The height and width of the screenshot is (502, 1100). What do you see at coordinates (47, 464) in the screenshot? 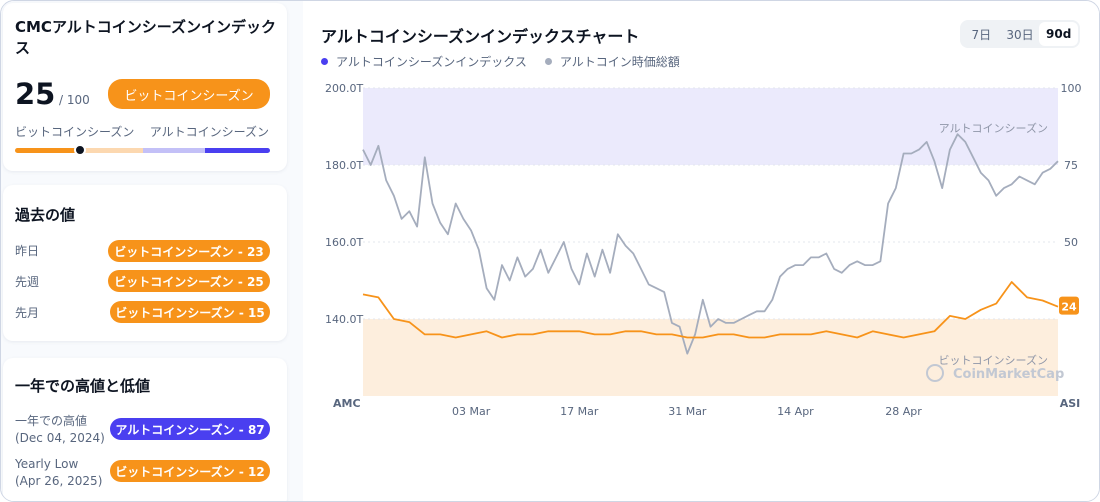
I see `yearly-low-label: Yearly Low` at bounding box center [47, 464].